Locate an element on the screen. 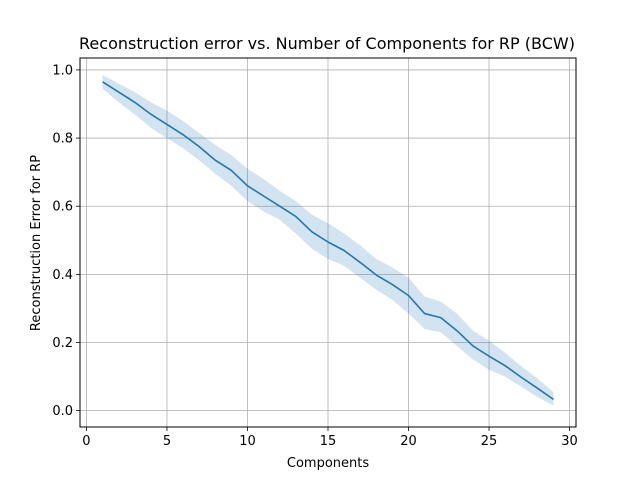  x-ticks: 0 5 10 15 20 25 30 is located at coordinates (330, 438).